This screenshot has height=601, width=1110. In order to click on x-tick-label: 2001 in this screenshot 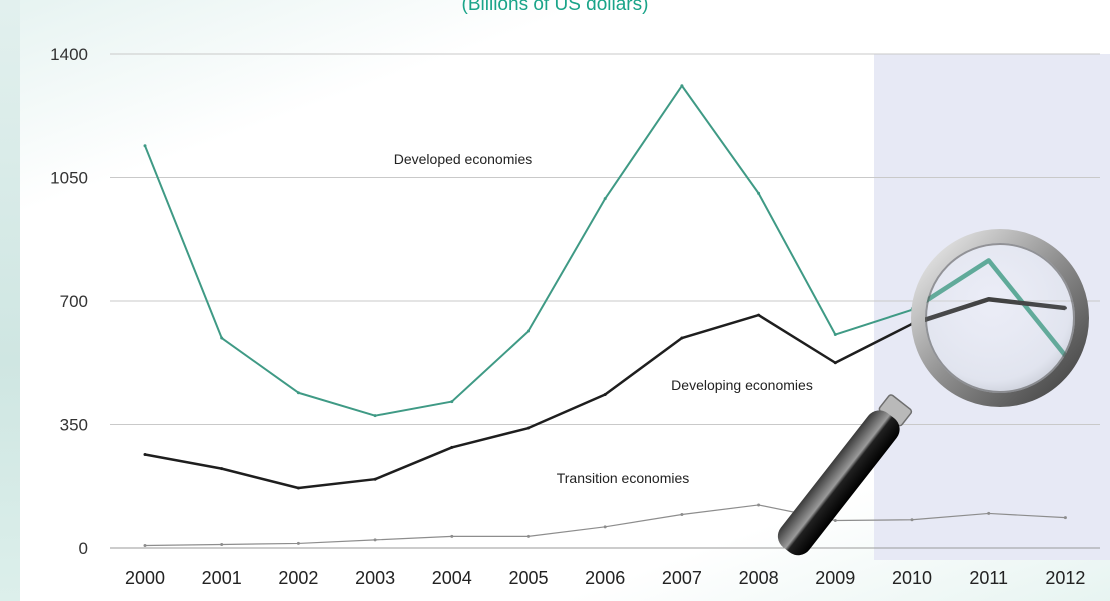, I will do `click(222, 578)`.